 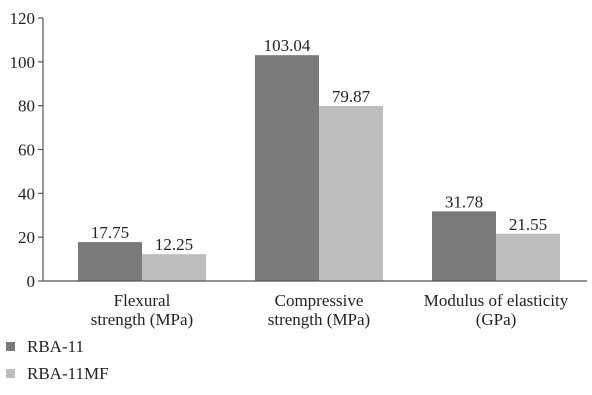 What do you see at coordinates (57, 360) in the screenshot?
I see `legend: RBA-11 RBA-11MF` at bounding box center [57, 360].